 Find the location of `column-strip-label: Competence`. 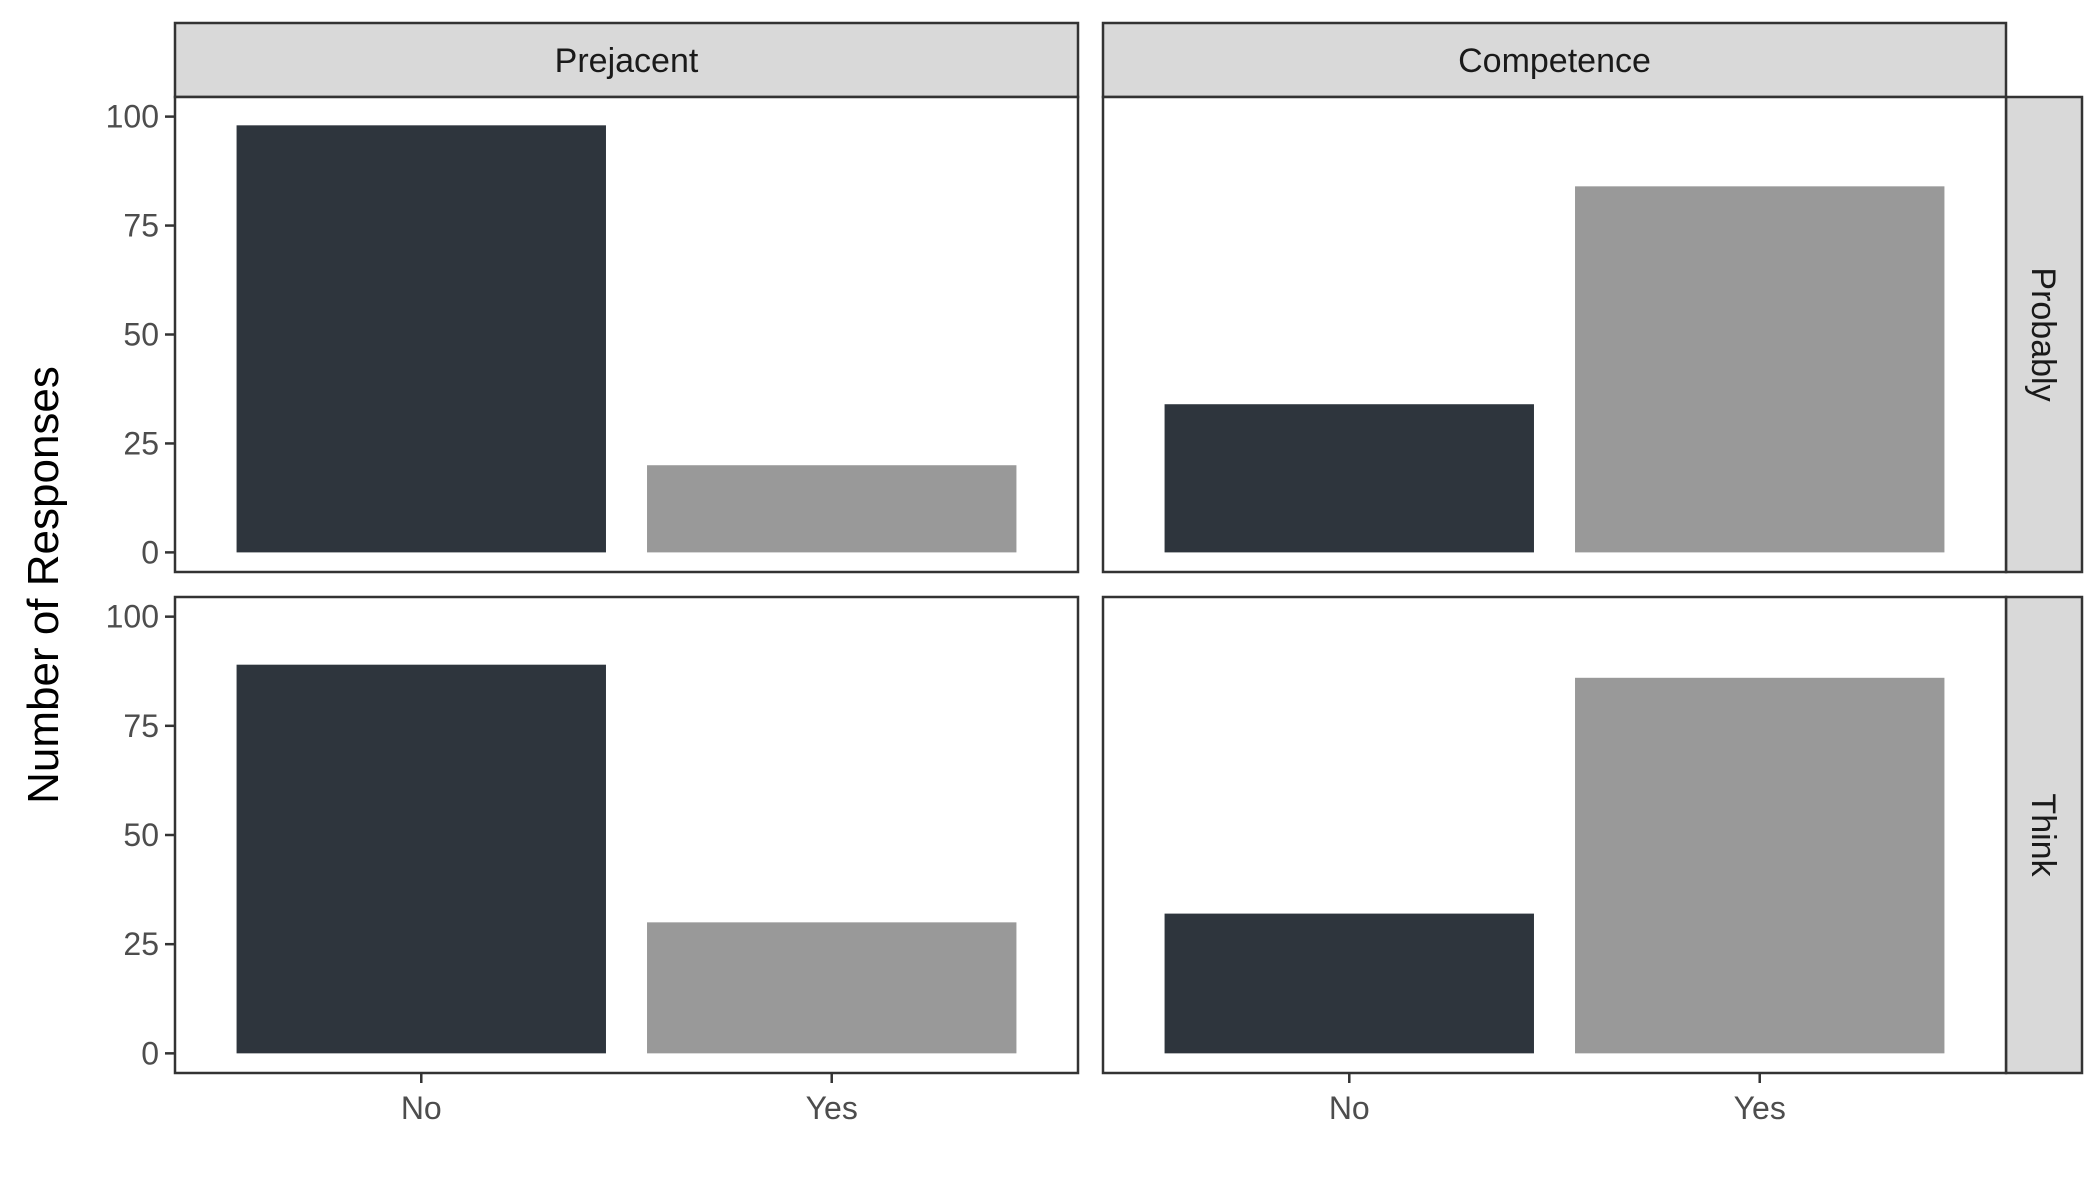

column-strip-label: Competence is located at coordinates (1554, 61).